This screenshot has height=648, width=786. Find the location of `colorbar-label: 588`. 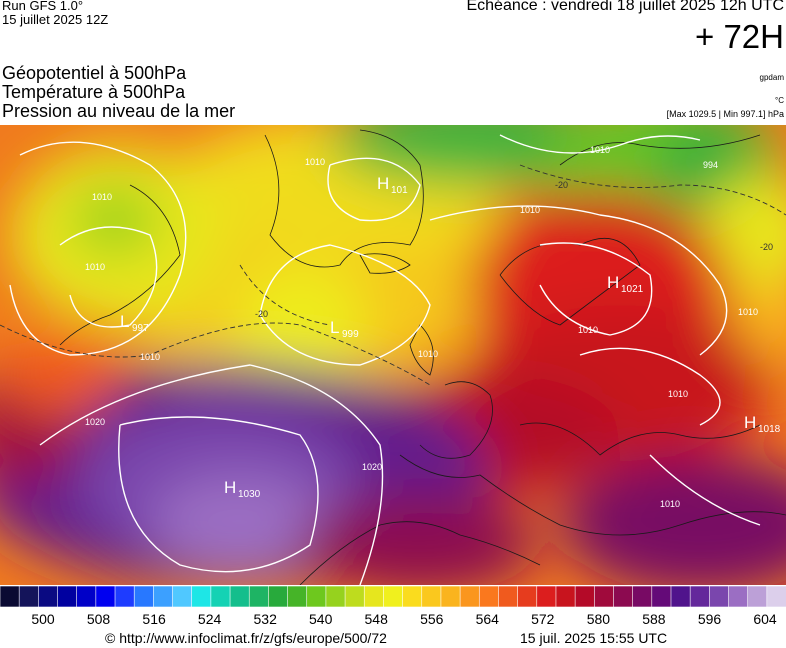

colorbar-label: 588 is located at coordinates (654, 619).